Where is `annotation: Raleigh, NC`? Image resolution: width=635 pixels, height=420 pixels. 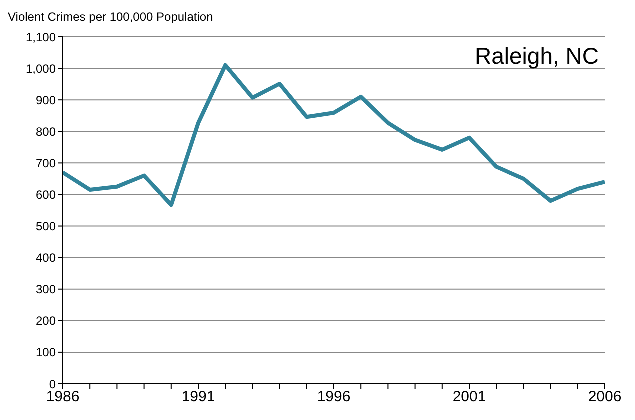 annotation: Raleigh, NC is located at coordinates (537, 56).